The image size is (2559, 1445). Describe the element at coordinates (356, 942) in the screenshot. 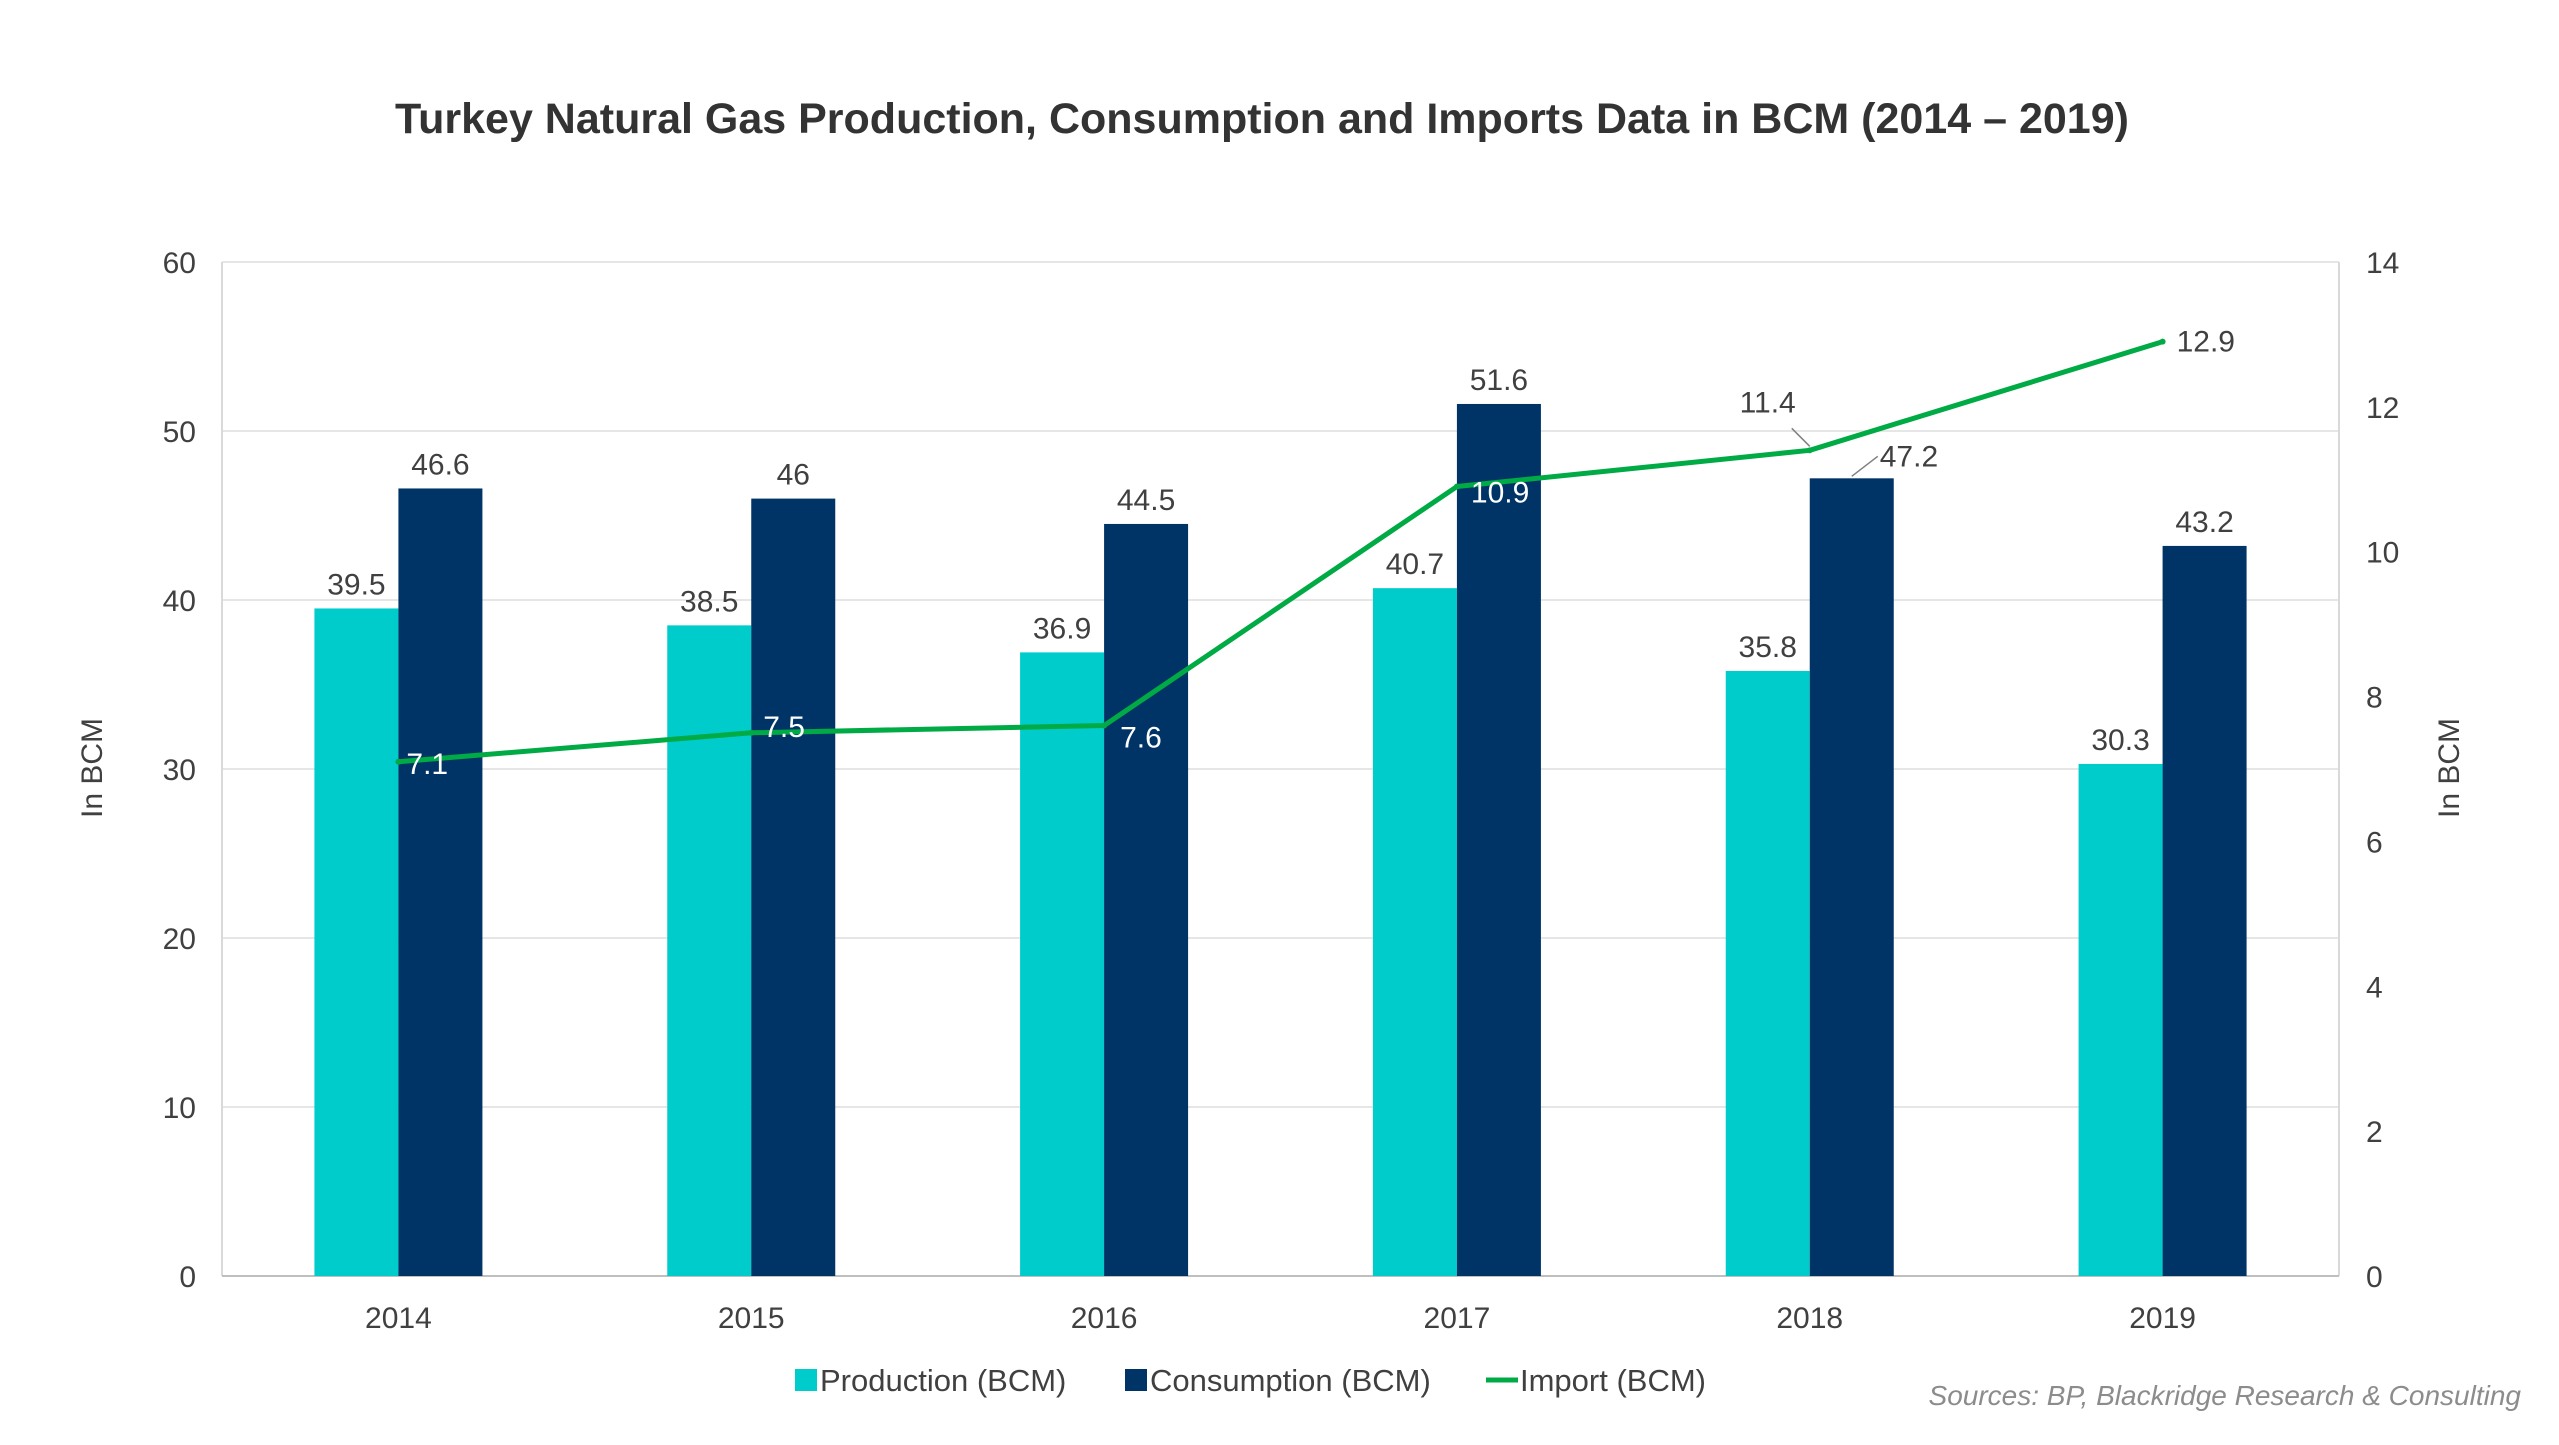

I see `bar-production-2014` at that location.